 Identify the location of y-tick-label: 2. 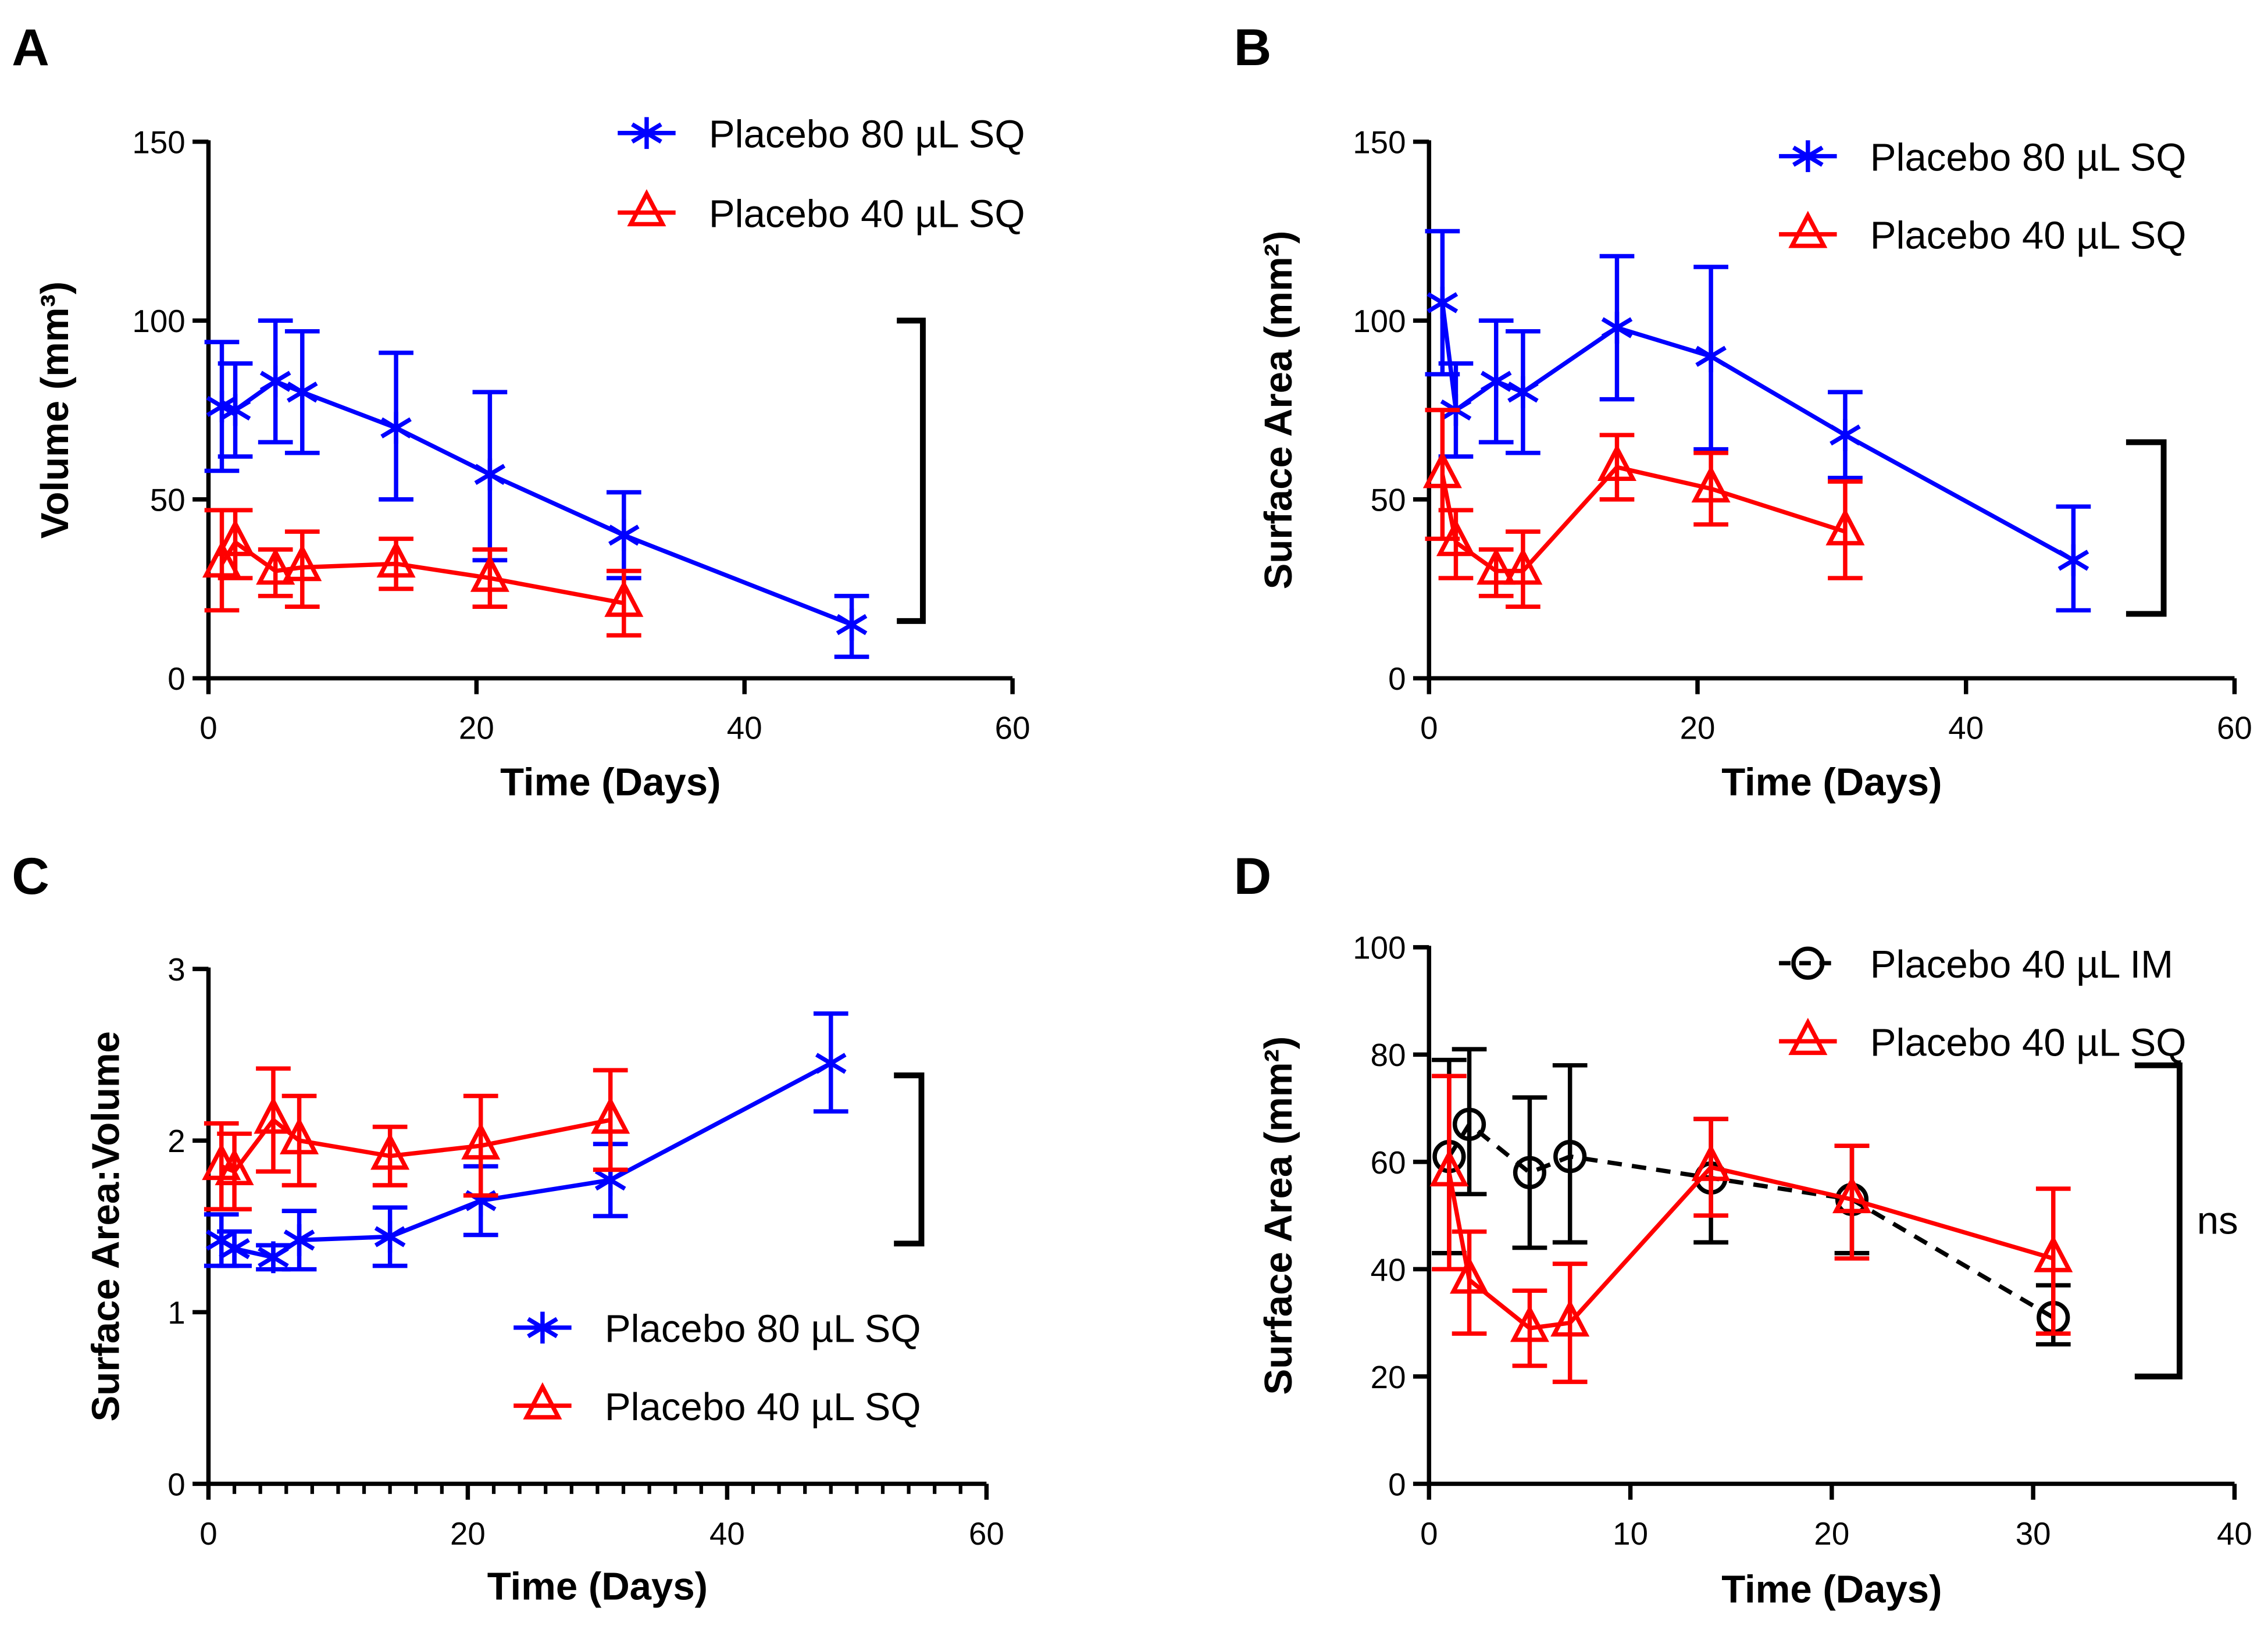
(176, 1141).